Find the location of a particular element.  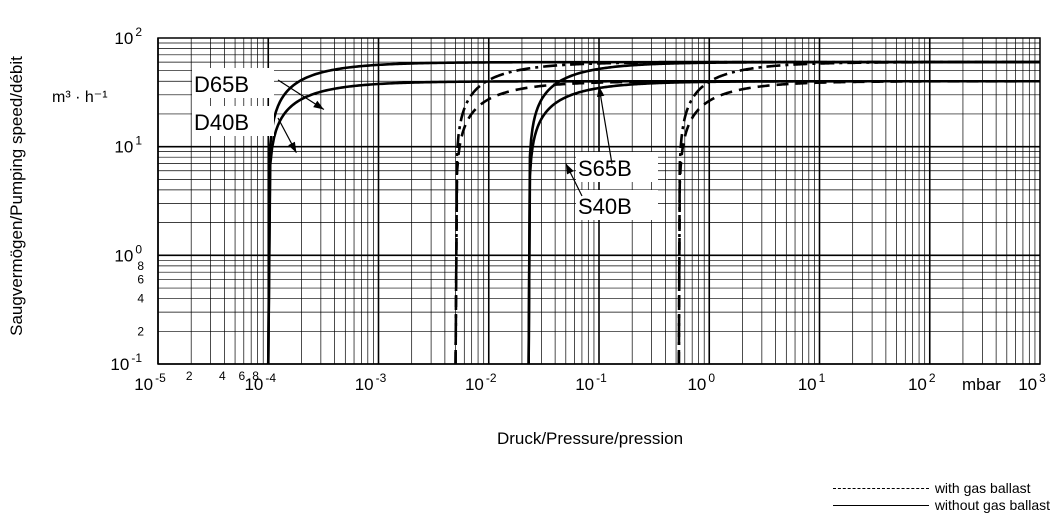

y-axis-label: Saugvermögen/Pumping speed/débit is located at coordinates (16, 196).